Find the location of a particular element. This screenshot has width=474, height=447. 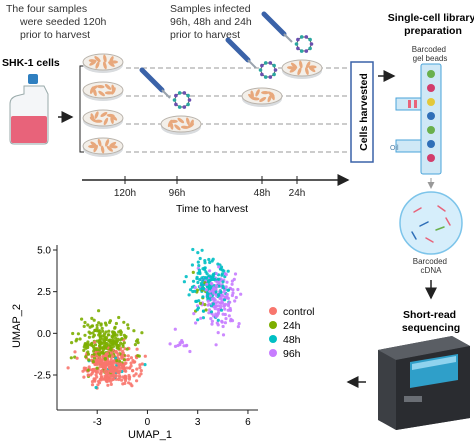

legend-label-24h: 24h is located at coordinates (292, 326).